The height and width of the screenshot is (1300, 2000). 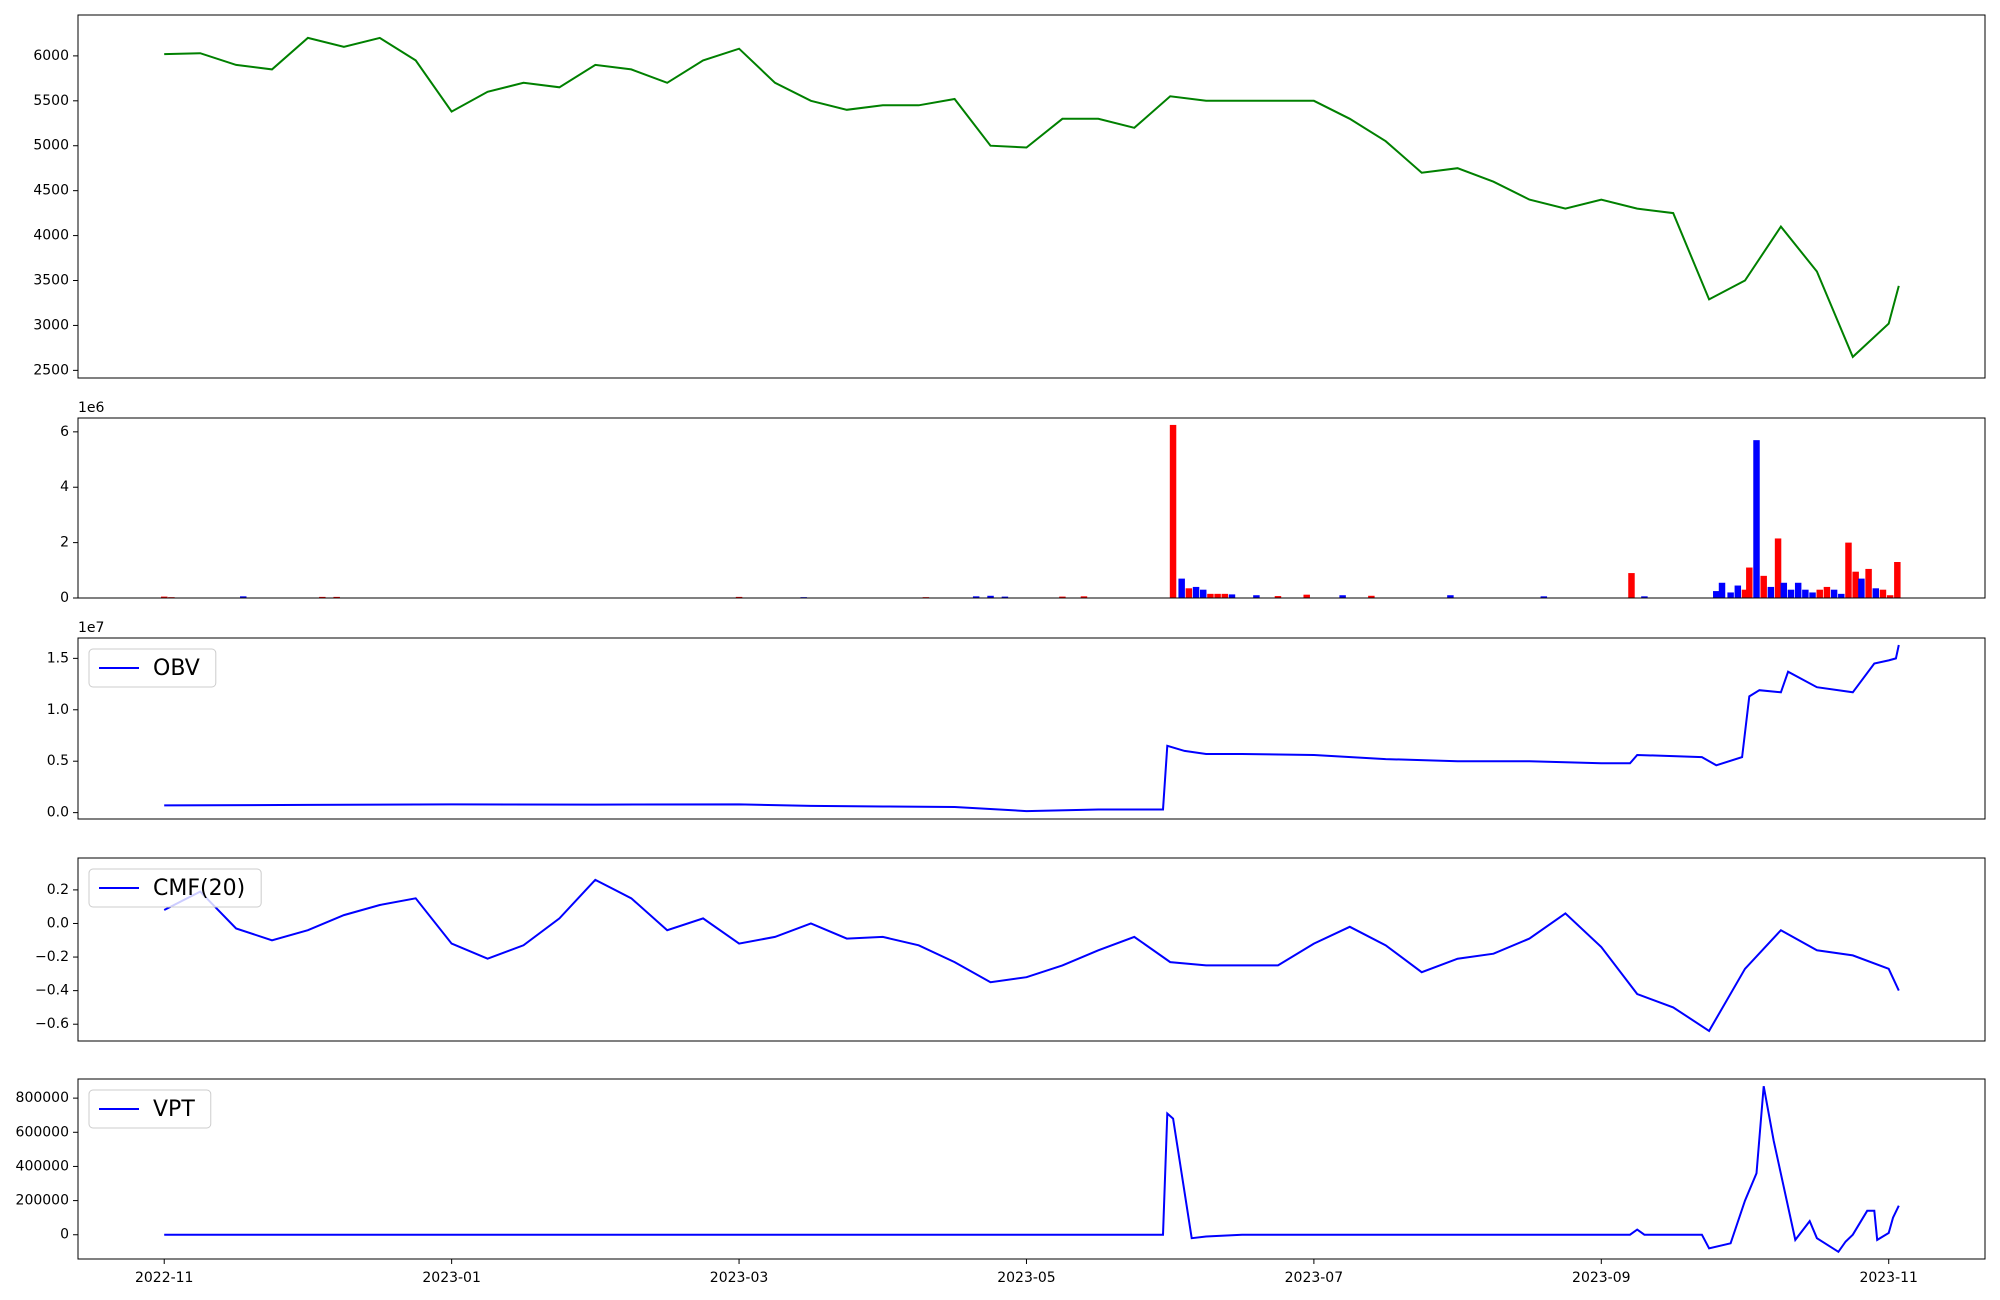 What do you see at coordinates (91, 408) in the screenshot?
I see `offset-text: 1e6` at bounding box center [91, 408].